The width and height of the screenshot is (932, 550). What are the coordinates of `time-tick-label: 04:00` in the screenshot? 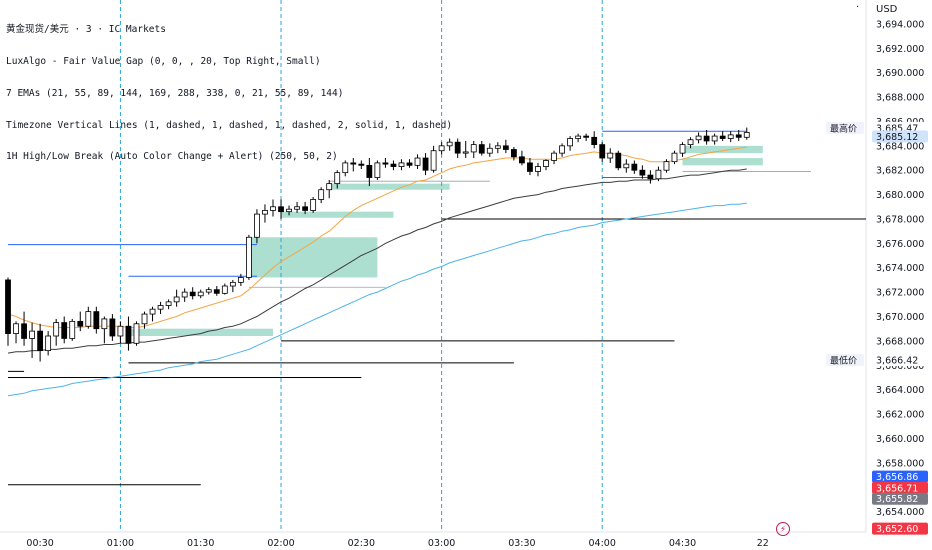 It's located at (602, 543).